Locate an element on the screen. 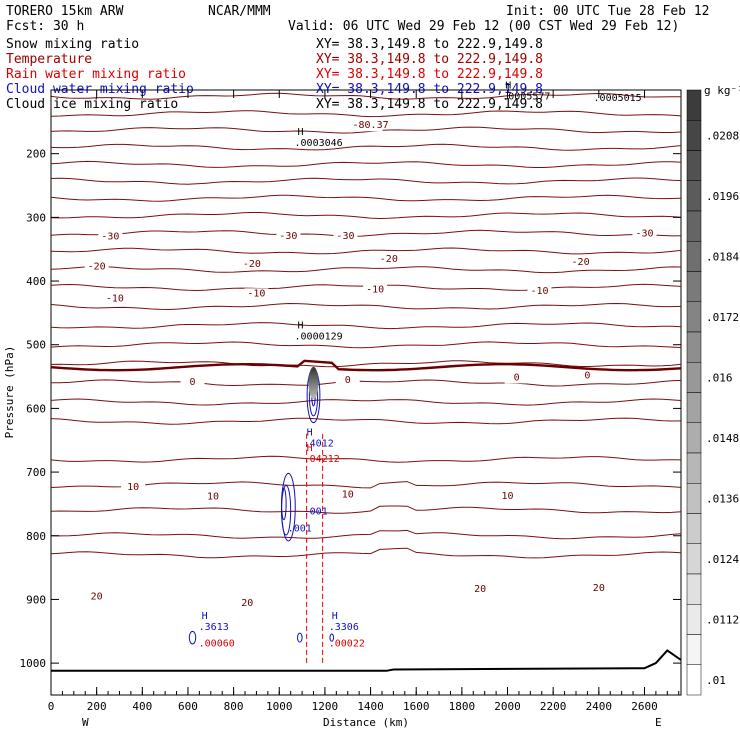 The width and height of the screenshot is (740, 740). extremum-value: .0005577 is located at coordinates (526, 97).